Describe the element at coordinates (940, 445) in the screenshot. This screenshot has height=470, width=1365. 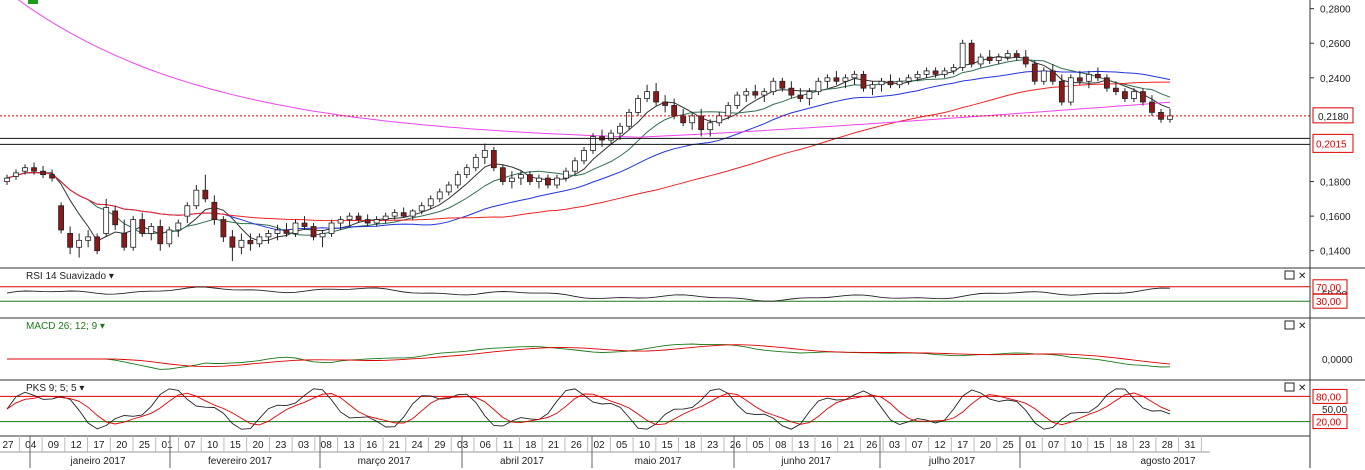
I see `day-label: 12` at that location.